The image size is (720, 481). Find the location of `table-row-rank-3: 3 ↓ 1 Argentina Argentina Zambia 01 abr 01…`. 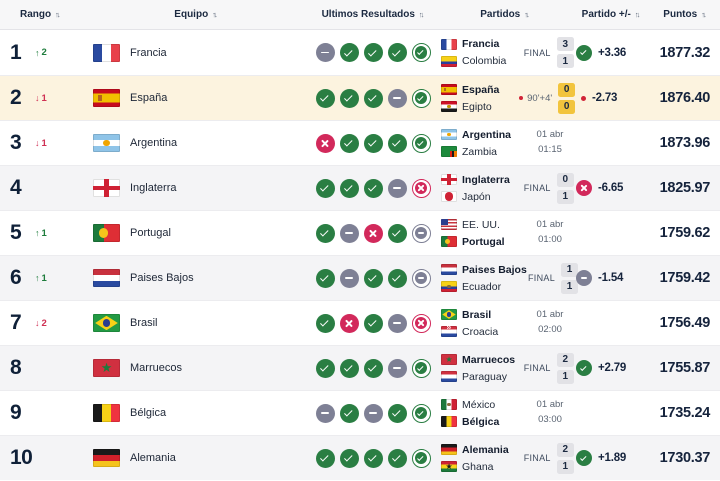

table-row-rank-3: 3 ↓ 1 Argentina Argentina Zambia 01 abr 01… is located at coordinates (360, 142).